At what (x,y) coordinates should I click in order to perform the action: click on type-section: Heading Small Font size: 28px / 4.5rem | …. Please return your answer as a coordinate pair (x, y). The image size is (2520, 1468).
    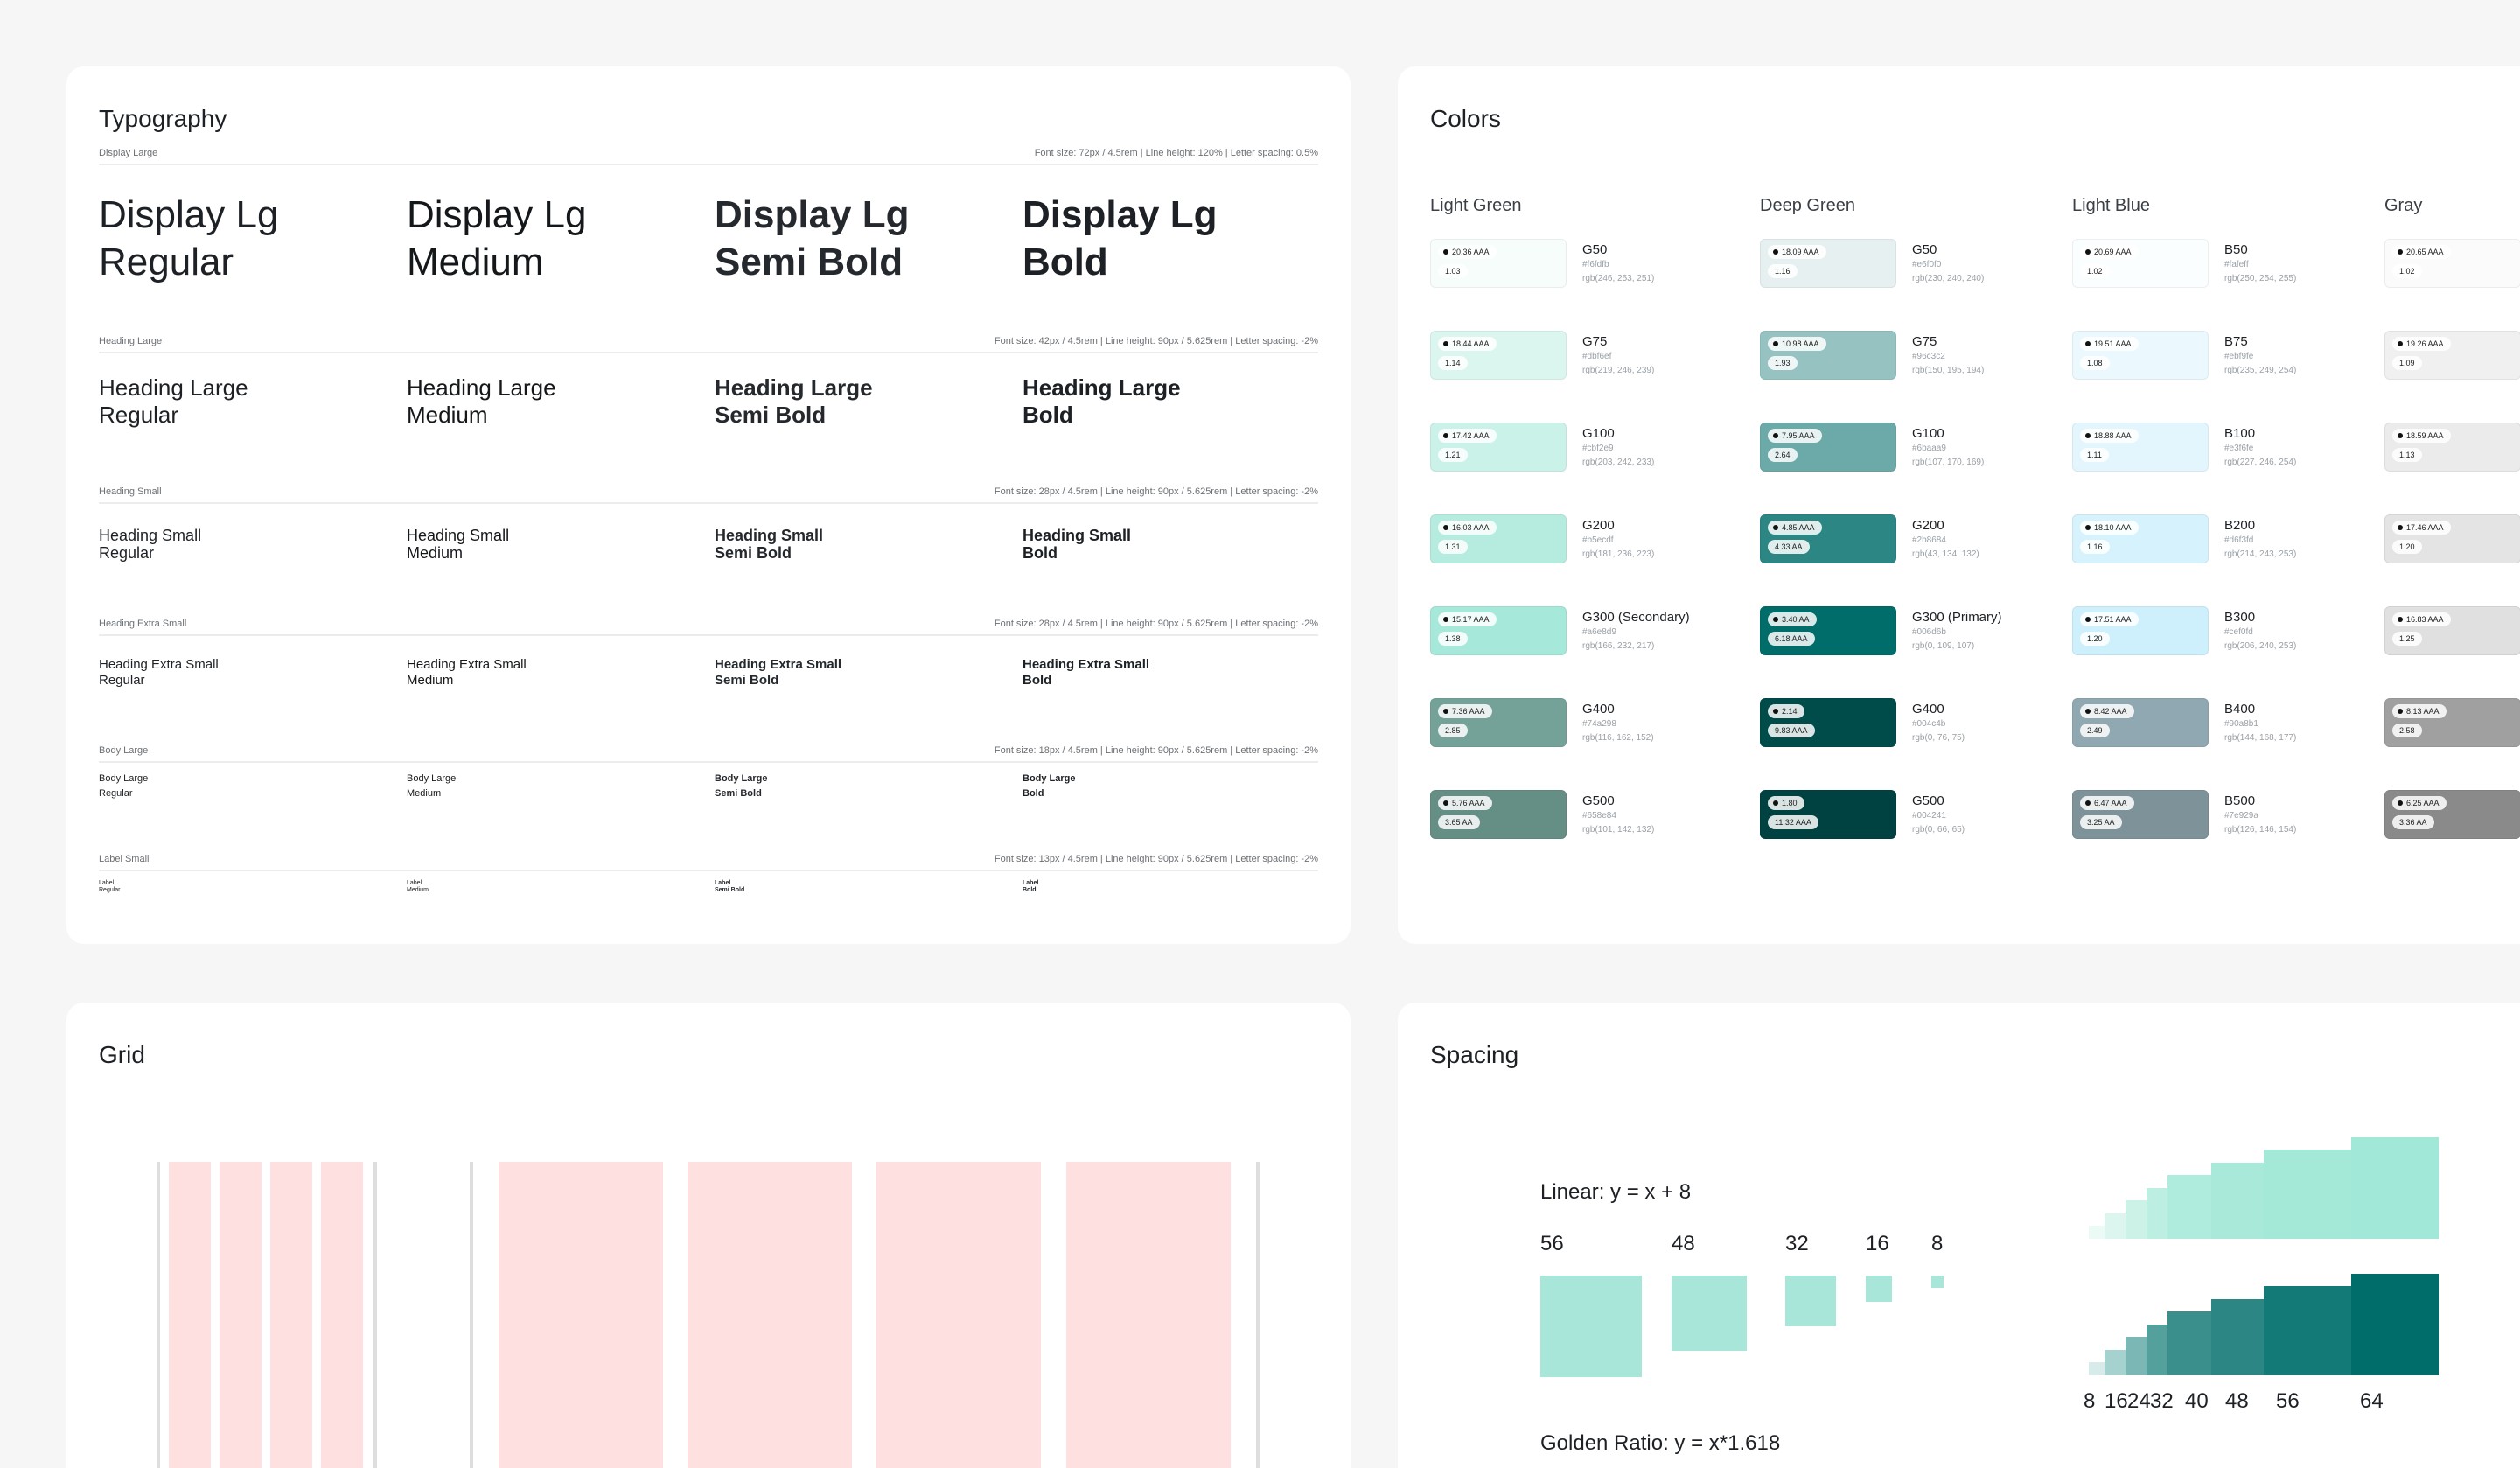
    Looking at the image, I should click on (708, 524).